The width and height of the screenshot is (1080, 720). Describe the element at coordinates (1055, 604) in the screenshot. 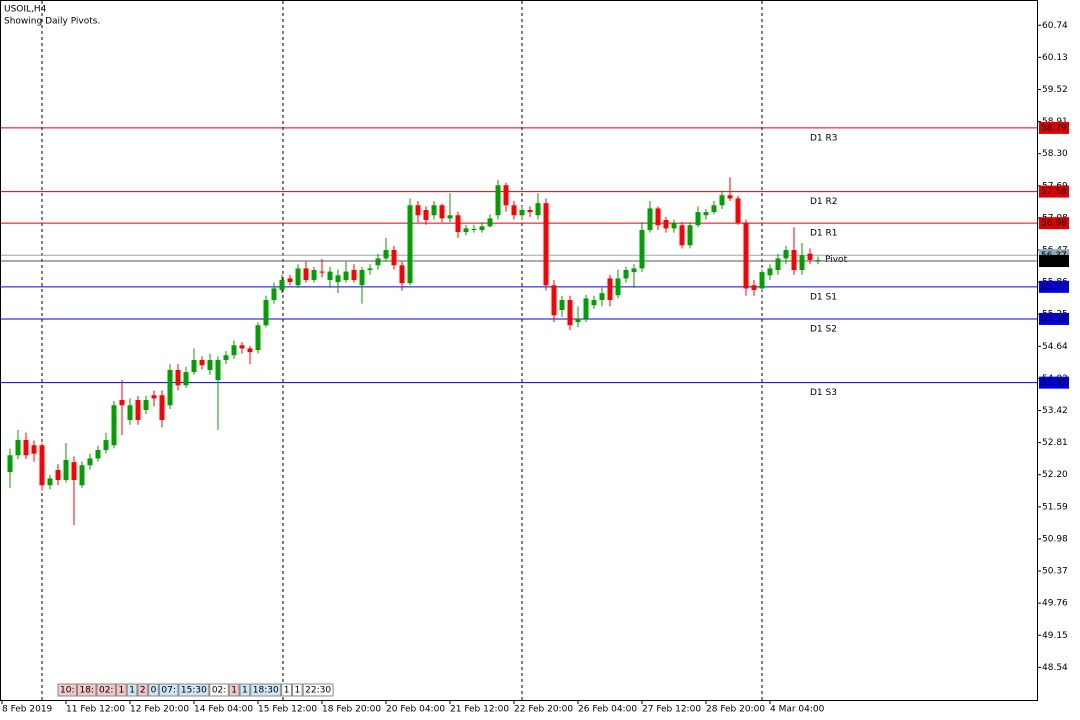

I see `y-tick-label: 49.76` at that location.